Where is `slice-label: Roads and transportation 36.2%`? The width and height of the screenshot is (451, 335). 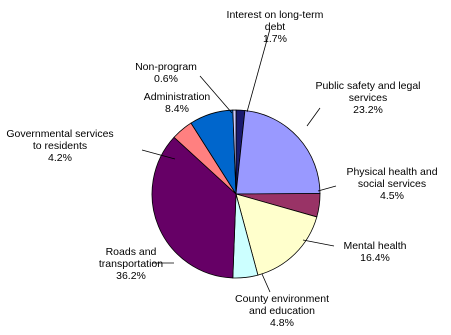
slice-label: Roads and transportation 36.2% is located at coordinates (131, 264).